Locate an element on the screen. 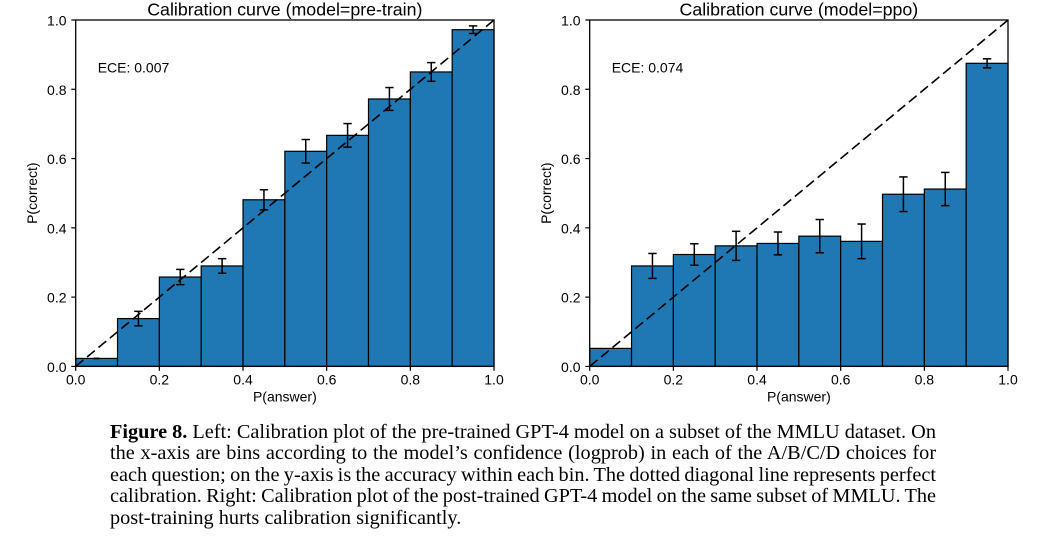 Image resolution: width=1054 pixels, height=544 pixels. svg-text: Calibration curve (model=ppo) is located at coordinates (799, 10).